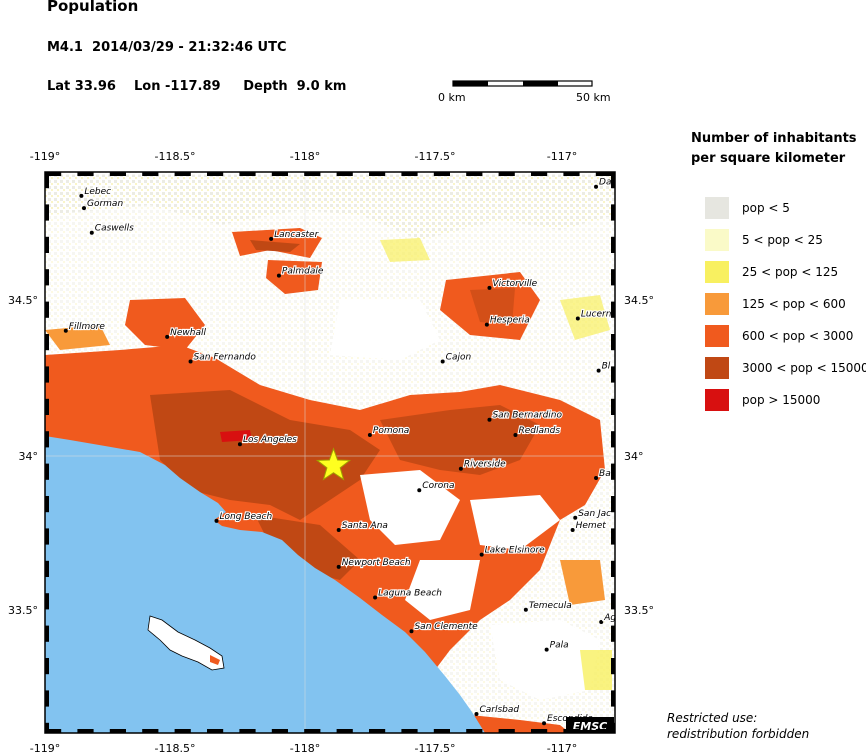 This screenshot has width=866, height=755. I want to click on legend-label: 600 < pop < 3000, so click(798, 336).